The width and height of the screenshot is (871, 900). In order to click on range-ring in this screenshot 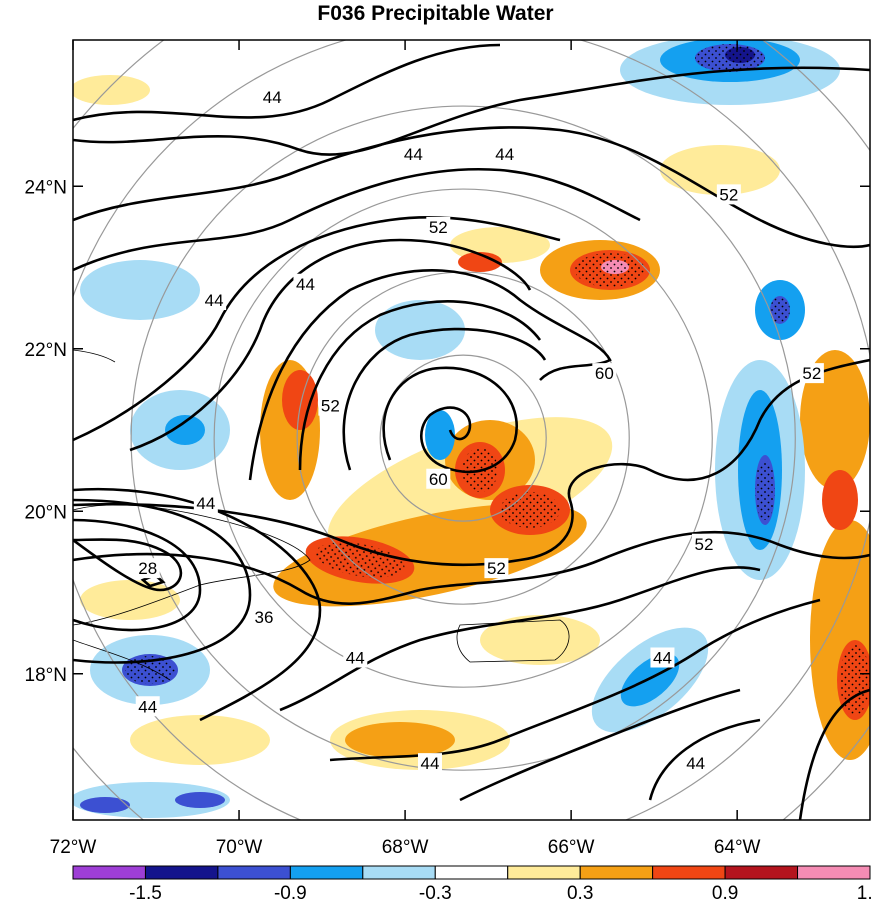, I will do `click(463, 438)`.